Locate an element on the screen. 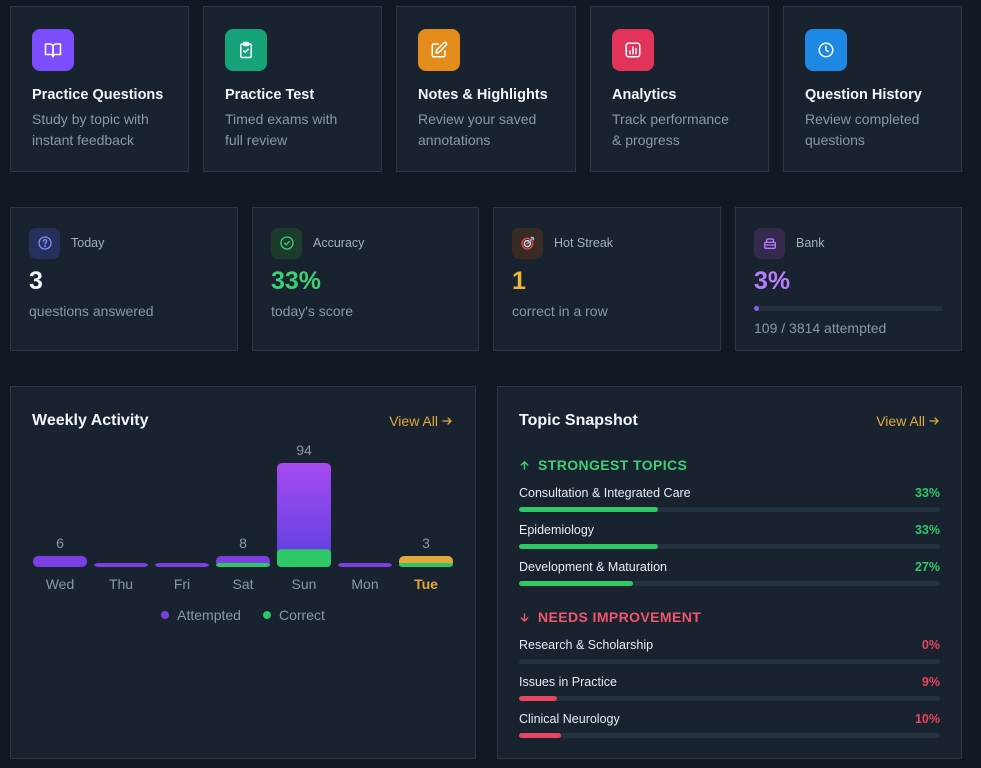 This screenshot has width=981, height=768. topic-row: Clinical Neurology 10% is located at coordinates (729, 725).